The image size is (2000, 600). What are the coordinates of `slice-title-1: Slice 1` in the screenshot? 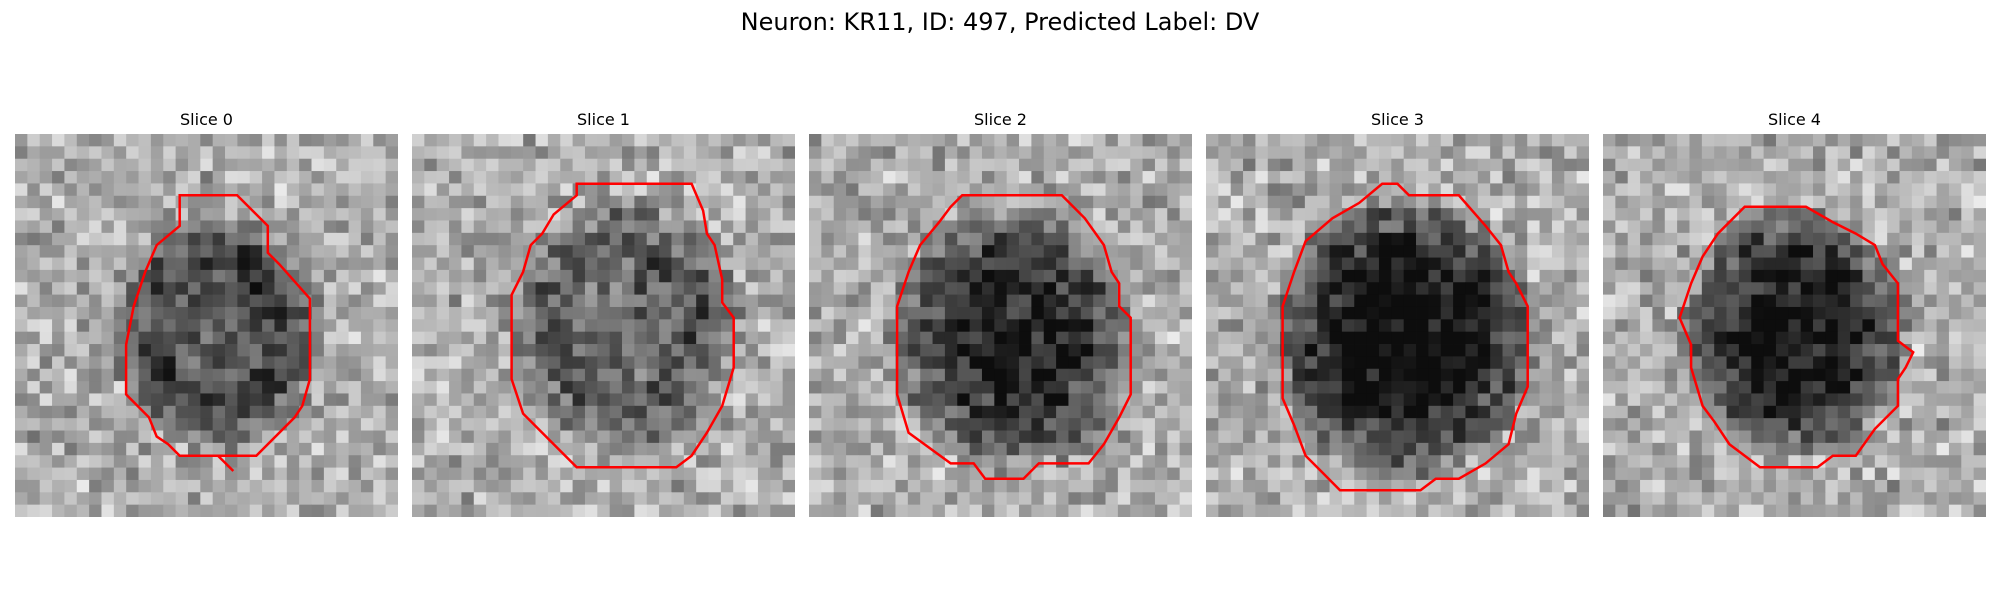 It's located at (603, 119).